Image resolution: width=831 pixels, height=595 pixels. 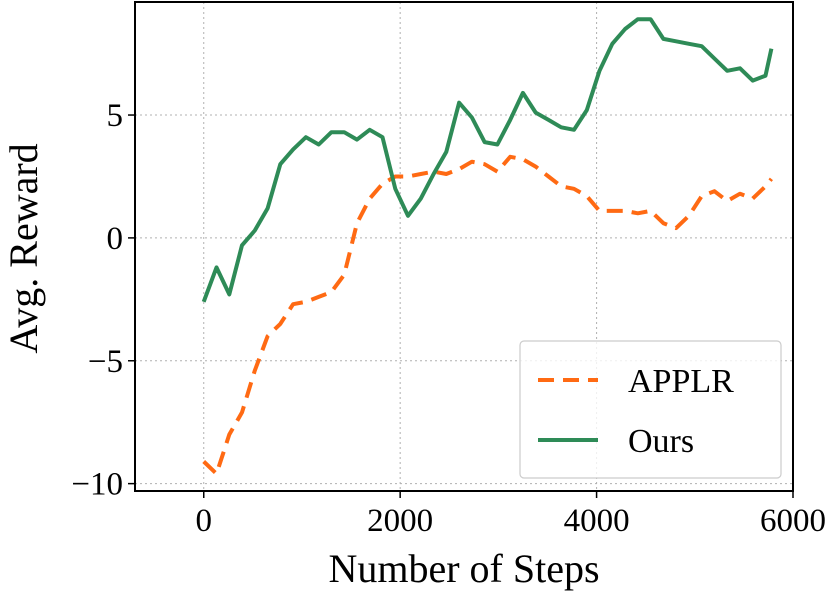 I want to click on y-tick-label: 5, so click(x=115, y=116).